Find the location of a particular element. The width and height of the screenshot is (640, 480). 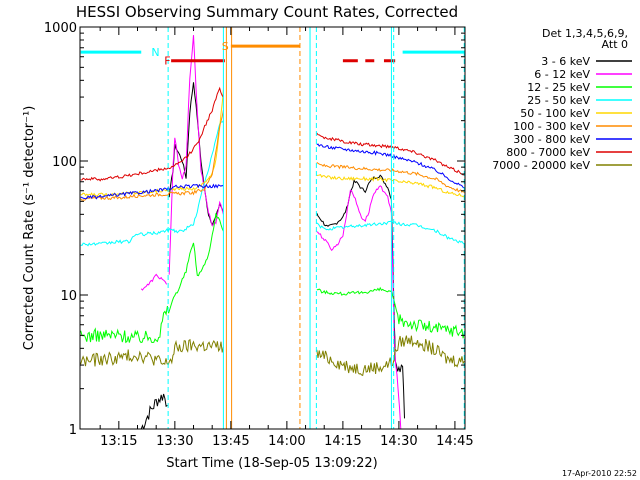

x-tick-label: 14:30 is located at coordinates (398, 441).